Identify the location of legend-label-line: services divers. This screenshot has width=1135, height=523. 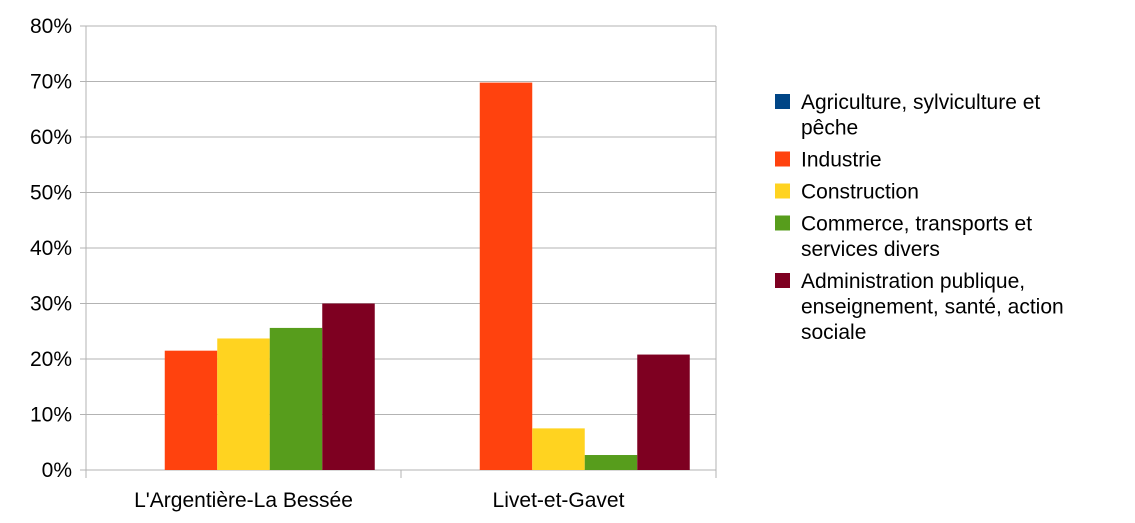
(870, 249).